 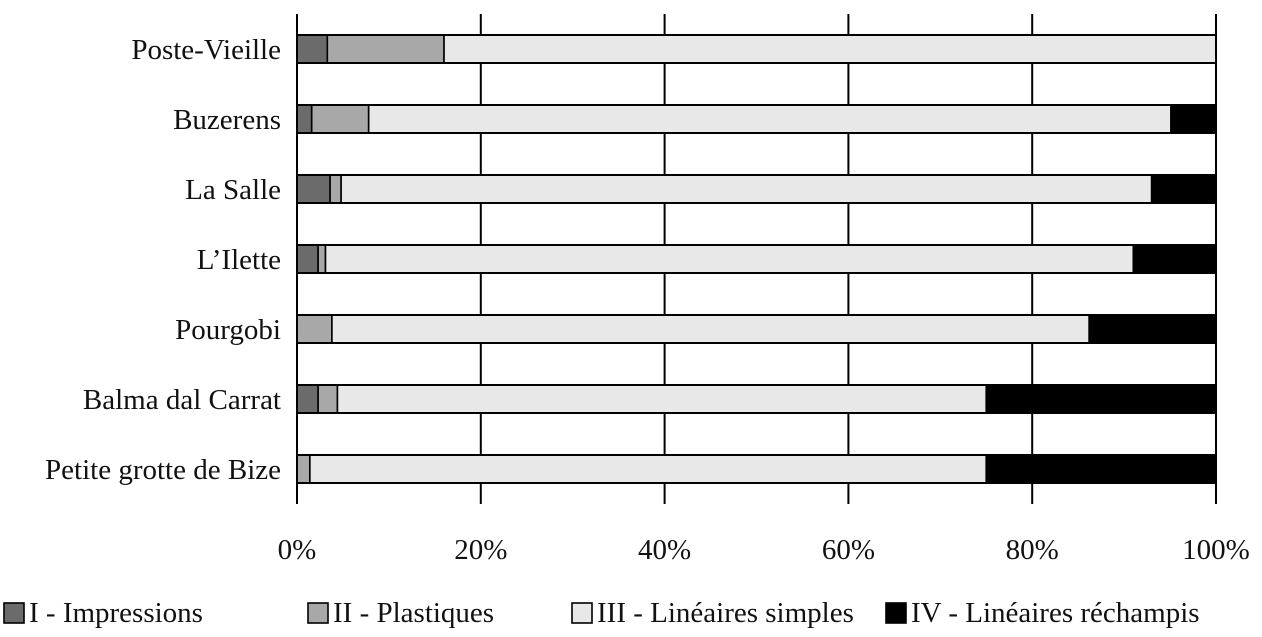 I want to click on category-label: La Salle, so click(x=233, y=190).